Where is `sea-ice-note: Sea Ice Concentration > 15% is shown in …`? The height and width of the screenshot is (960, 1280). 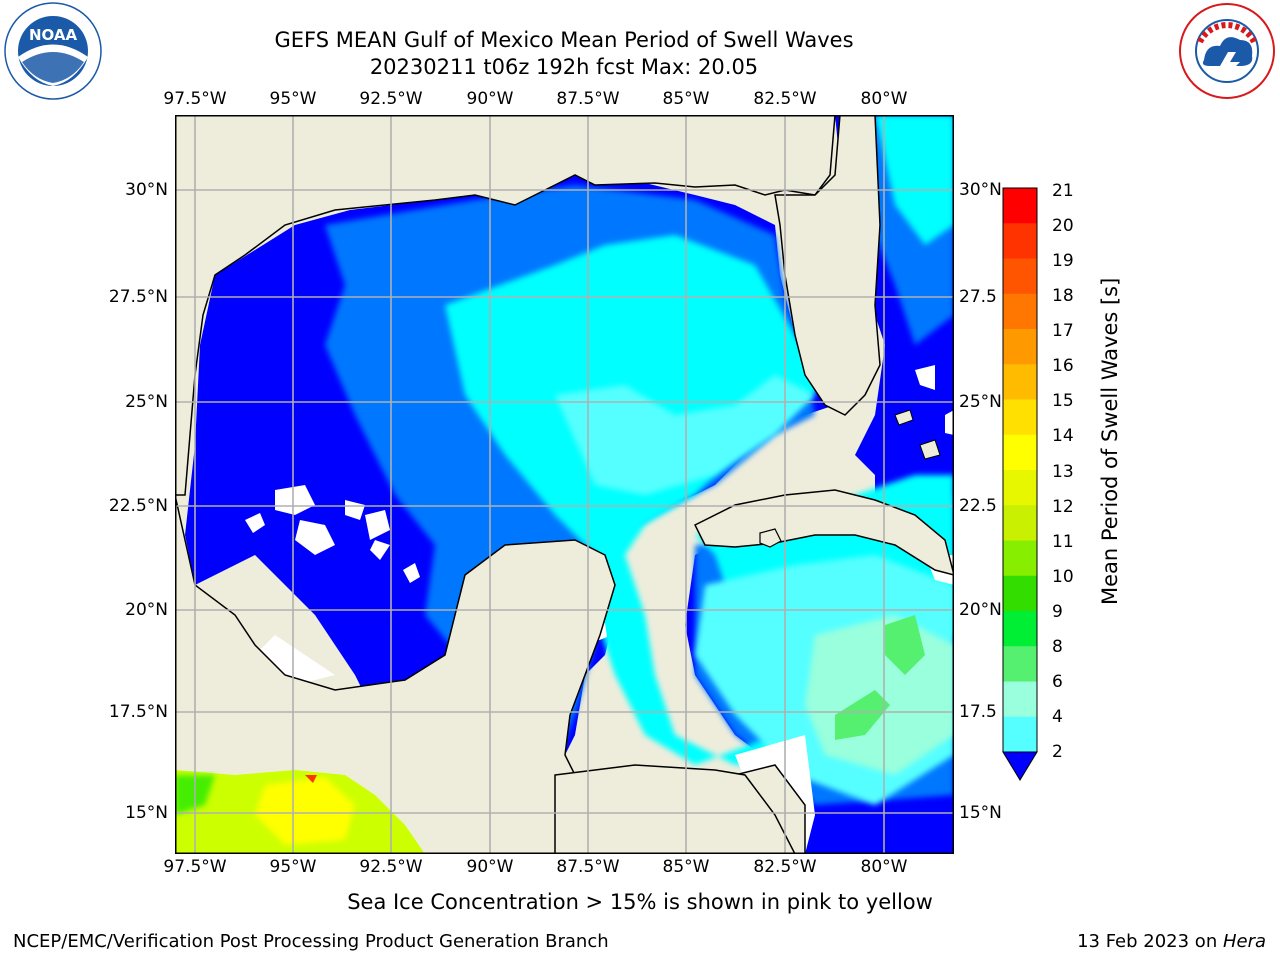 sea-ice-note: Sea Ice Concentration > 15% is shown in … is located at coordinates (640, 902).